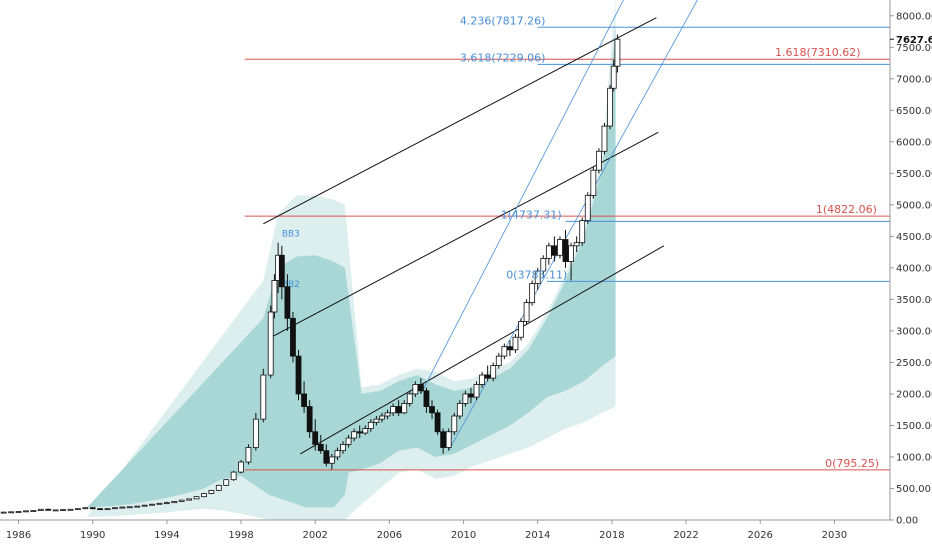 This screenshot has width=932, height=550. I want to click on band-label-bb3: BB3, so click(291, 234).